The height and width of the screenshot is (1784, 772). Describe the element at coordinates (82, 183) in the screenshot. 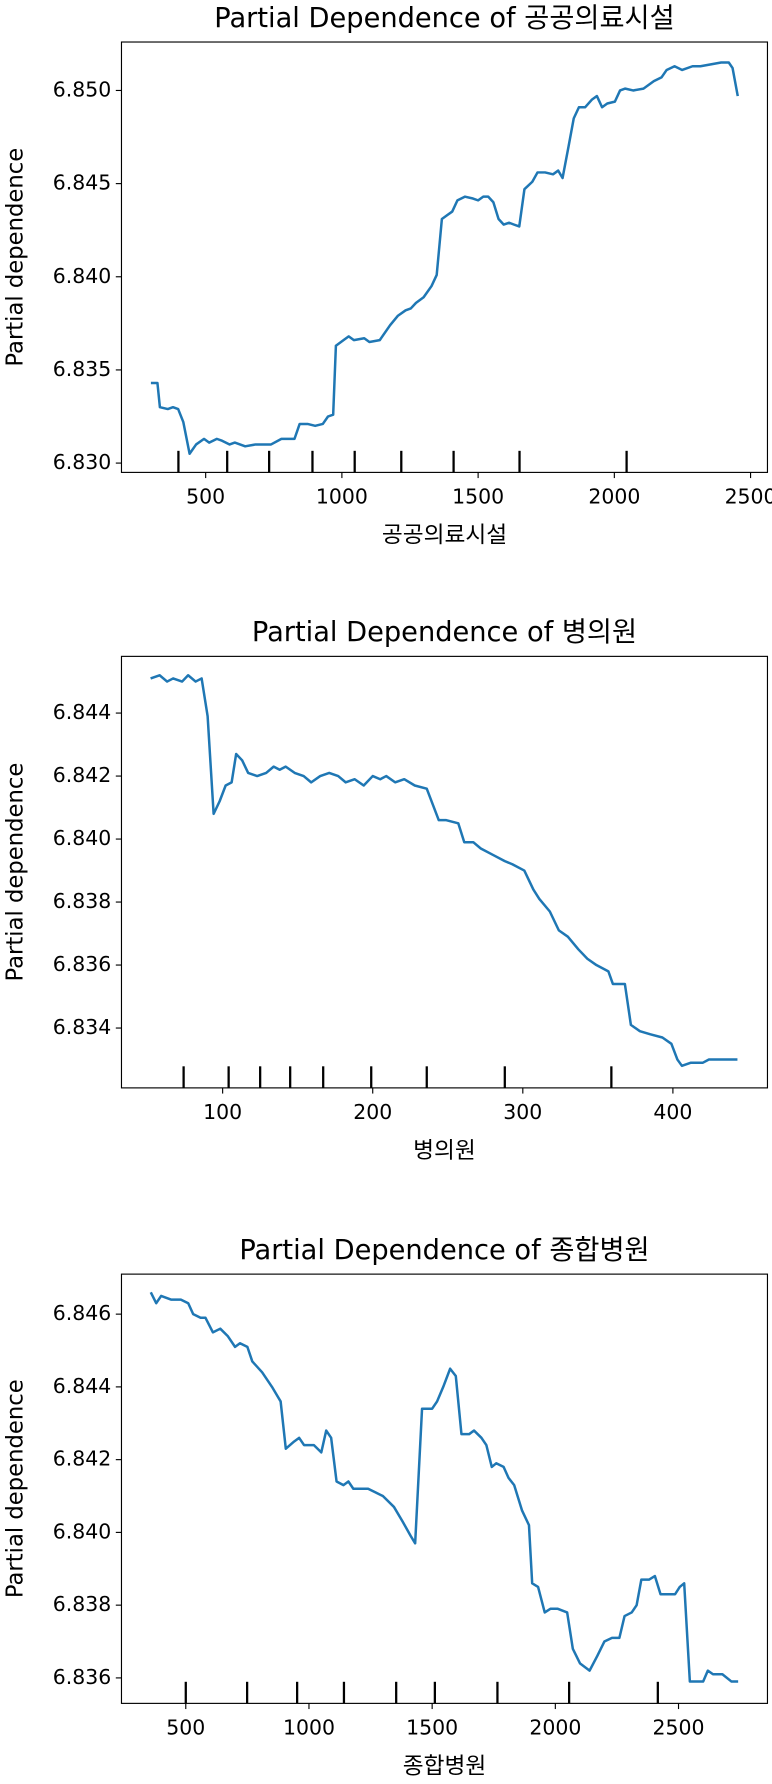

I see `y-tick-label: 6.845` at that location.